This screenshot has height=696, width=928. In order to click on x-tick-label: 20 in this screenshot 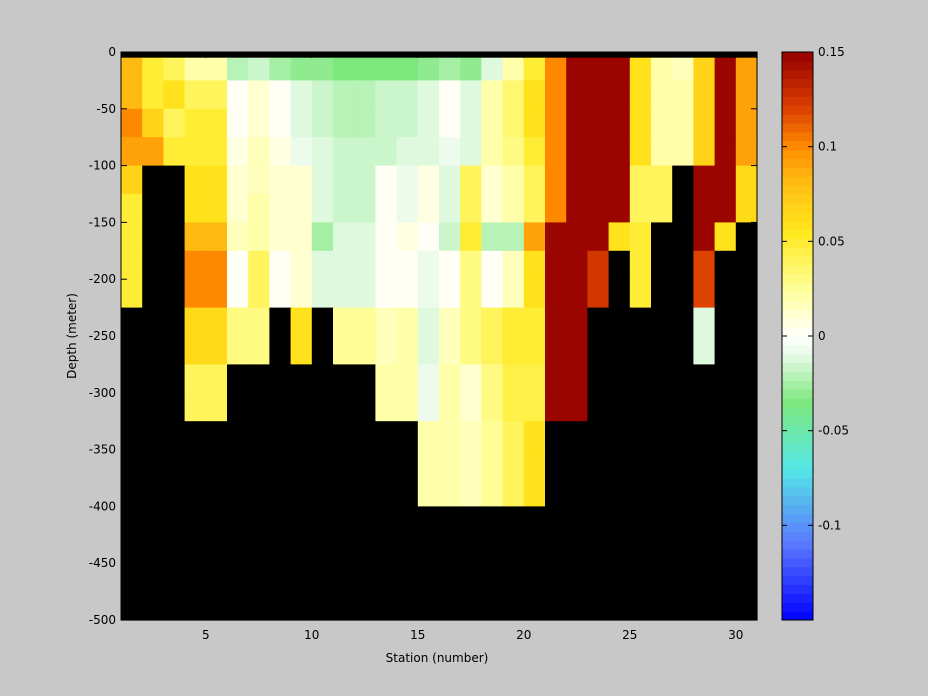, I will do `click(523, 635)`.